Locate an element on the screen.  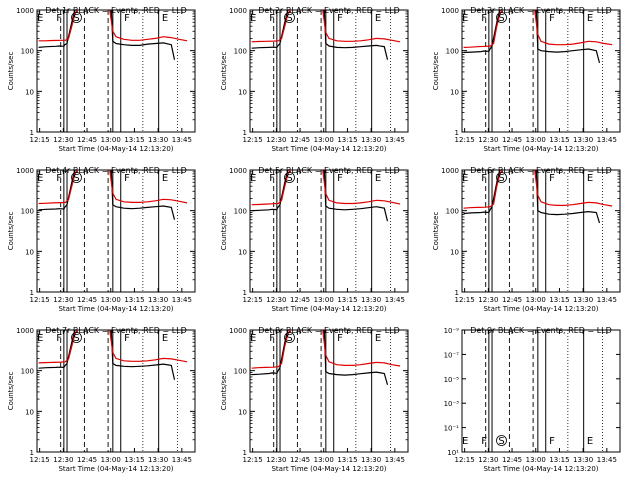
panel-title: Det 5r BLACK = Events, RED = LLD is located at coordinates (329, 170).